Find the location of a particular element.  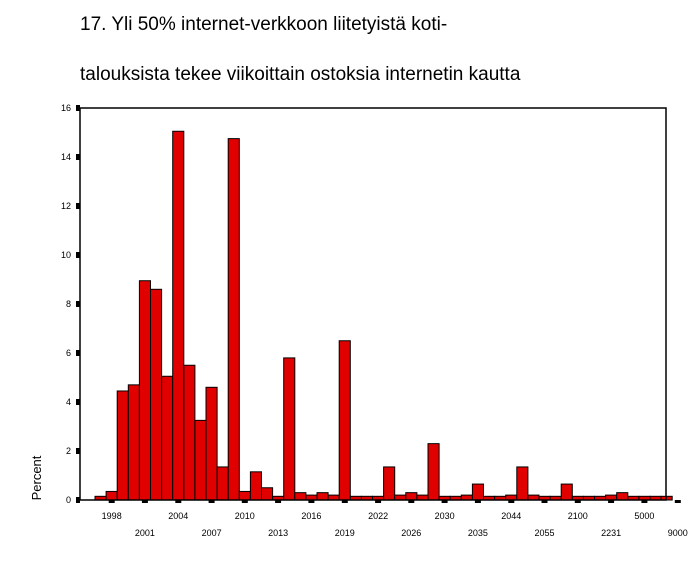

y-tick-label: 16 is located at coordinates (66, 108).